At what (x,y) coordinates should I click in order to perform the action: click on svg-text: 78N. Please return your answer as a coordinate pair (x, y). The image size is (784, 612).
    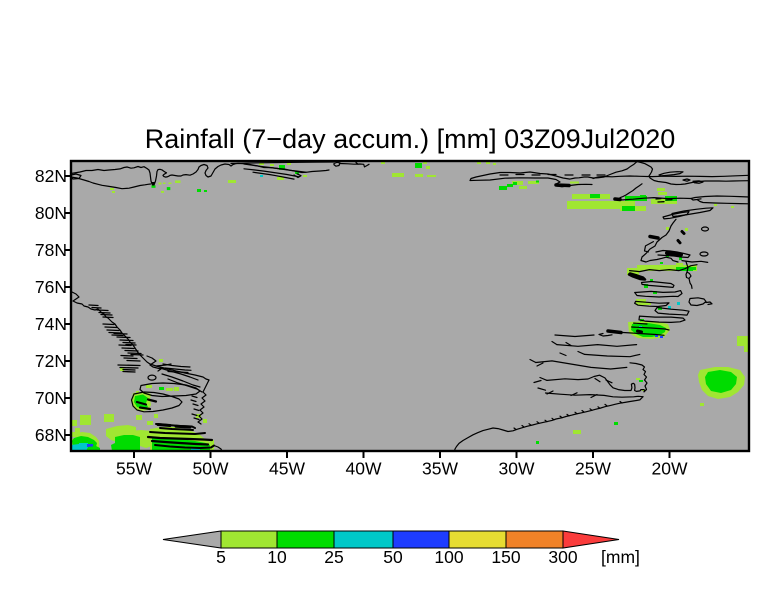
    Looking at the image, I should click on (51, 250).